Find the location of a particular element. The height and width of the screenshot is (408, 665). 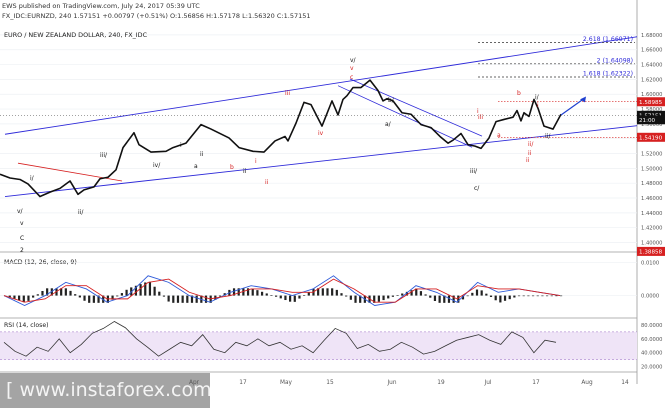

fib-level-label: 2.618 (1.66971) is located at coordinates (608, 39).